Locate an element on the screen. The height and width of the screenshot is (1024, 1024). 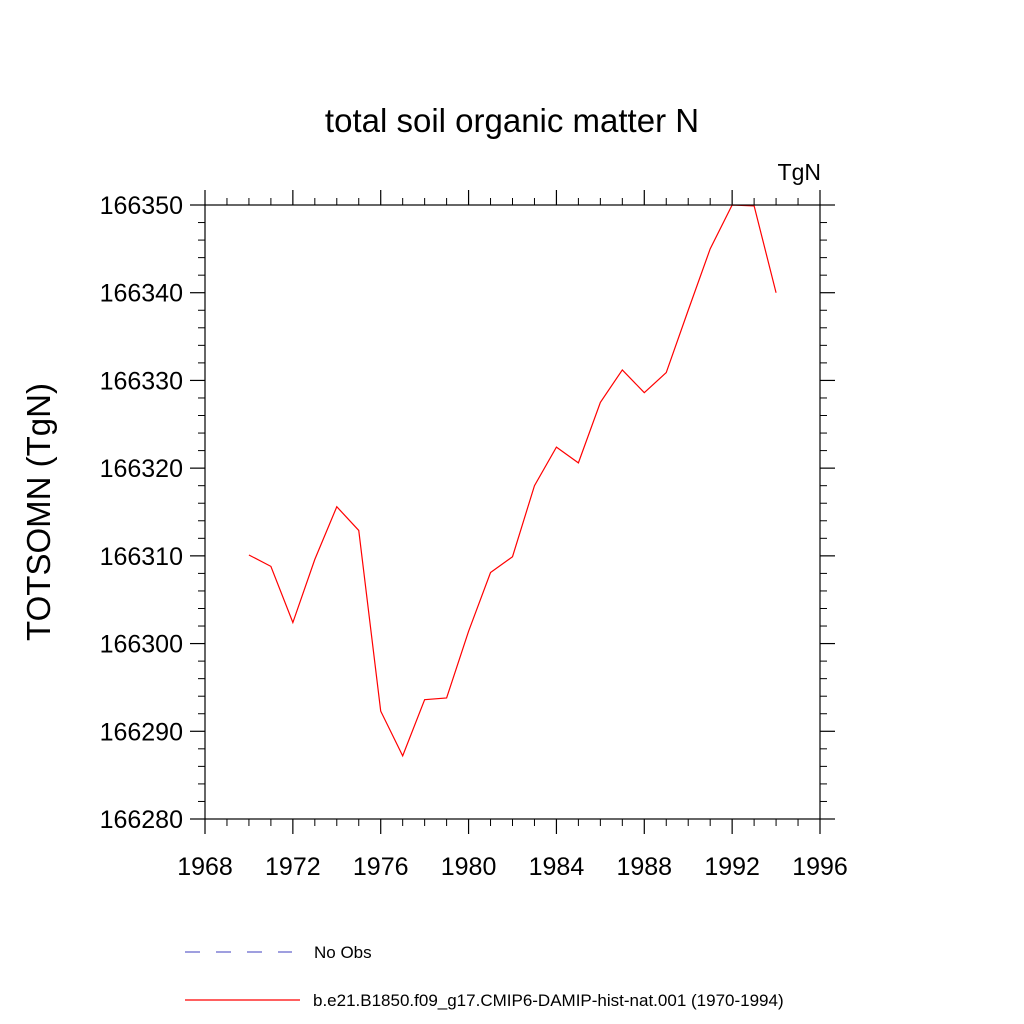
y-tick-label: 166350 is located at coordinates (141, 206).